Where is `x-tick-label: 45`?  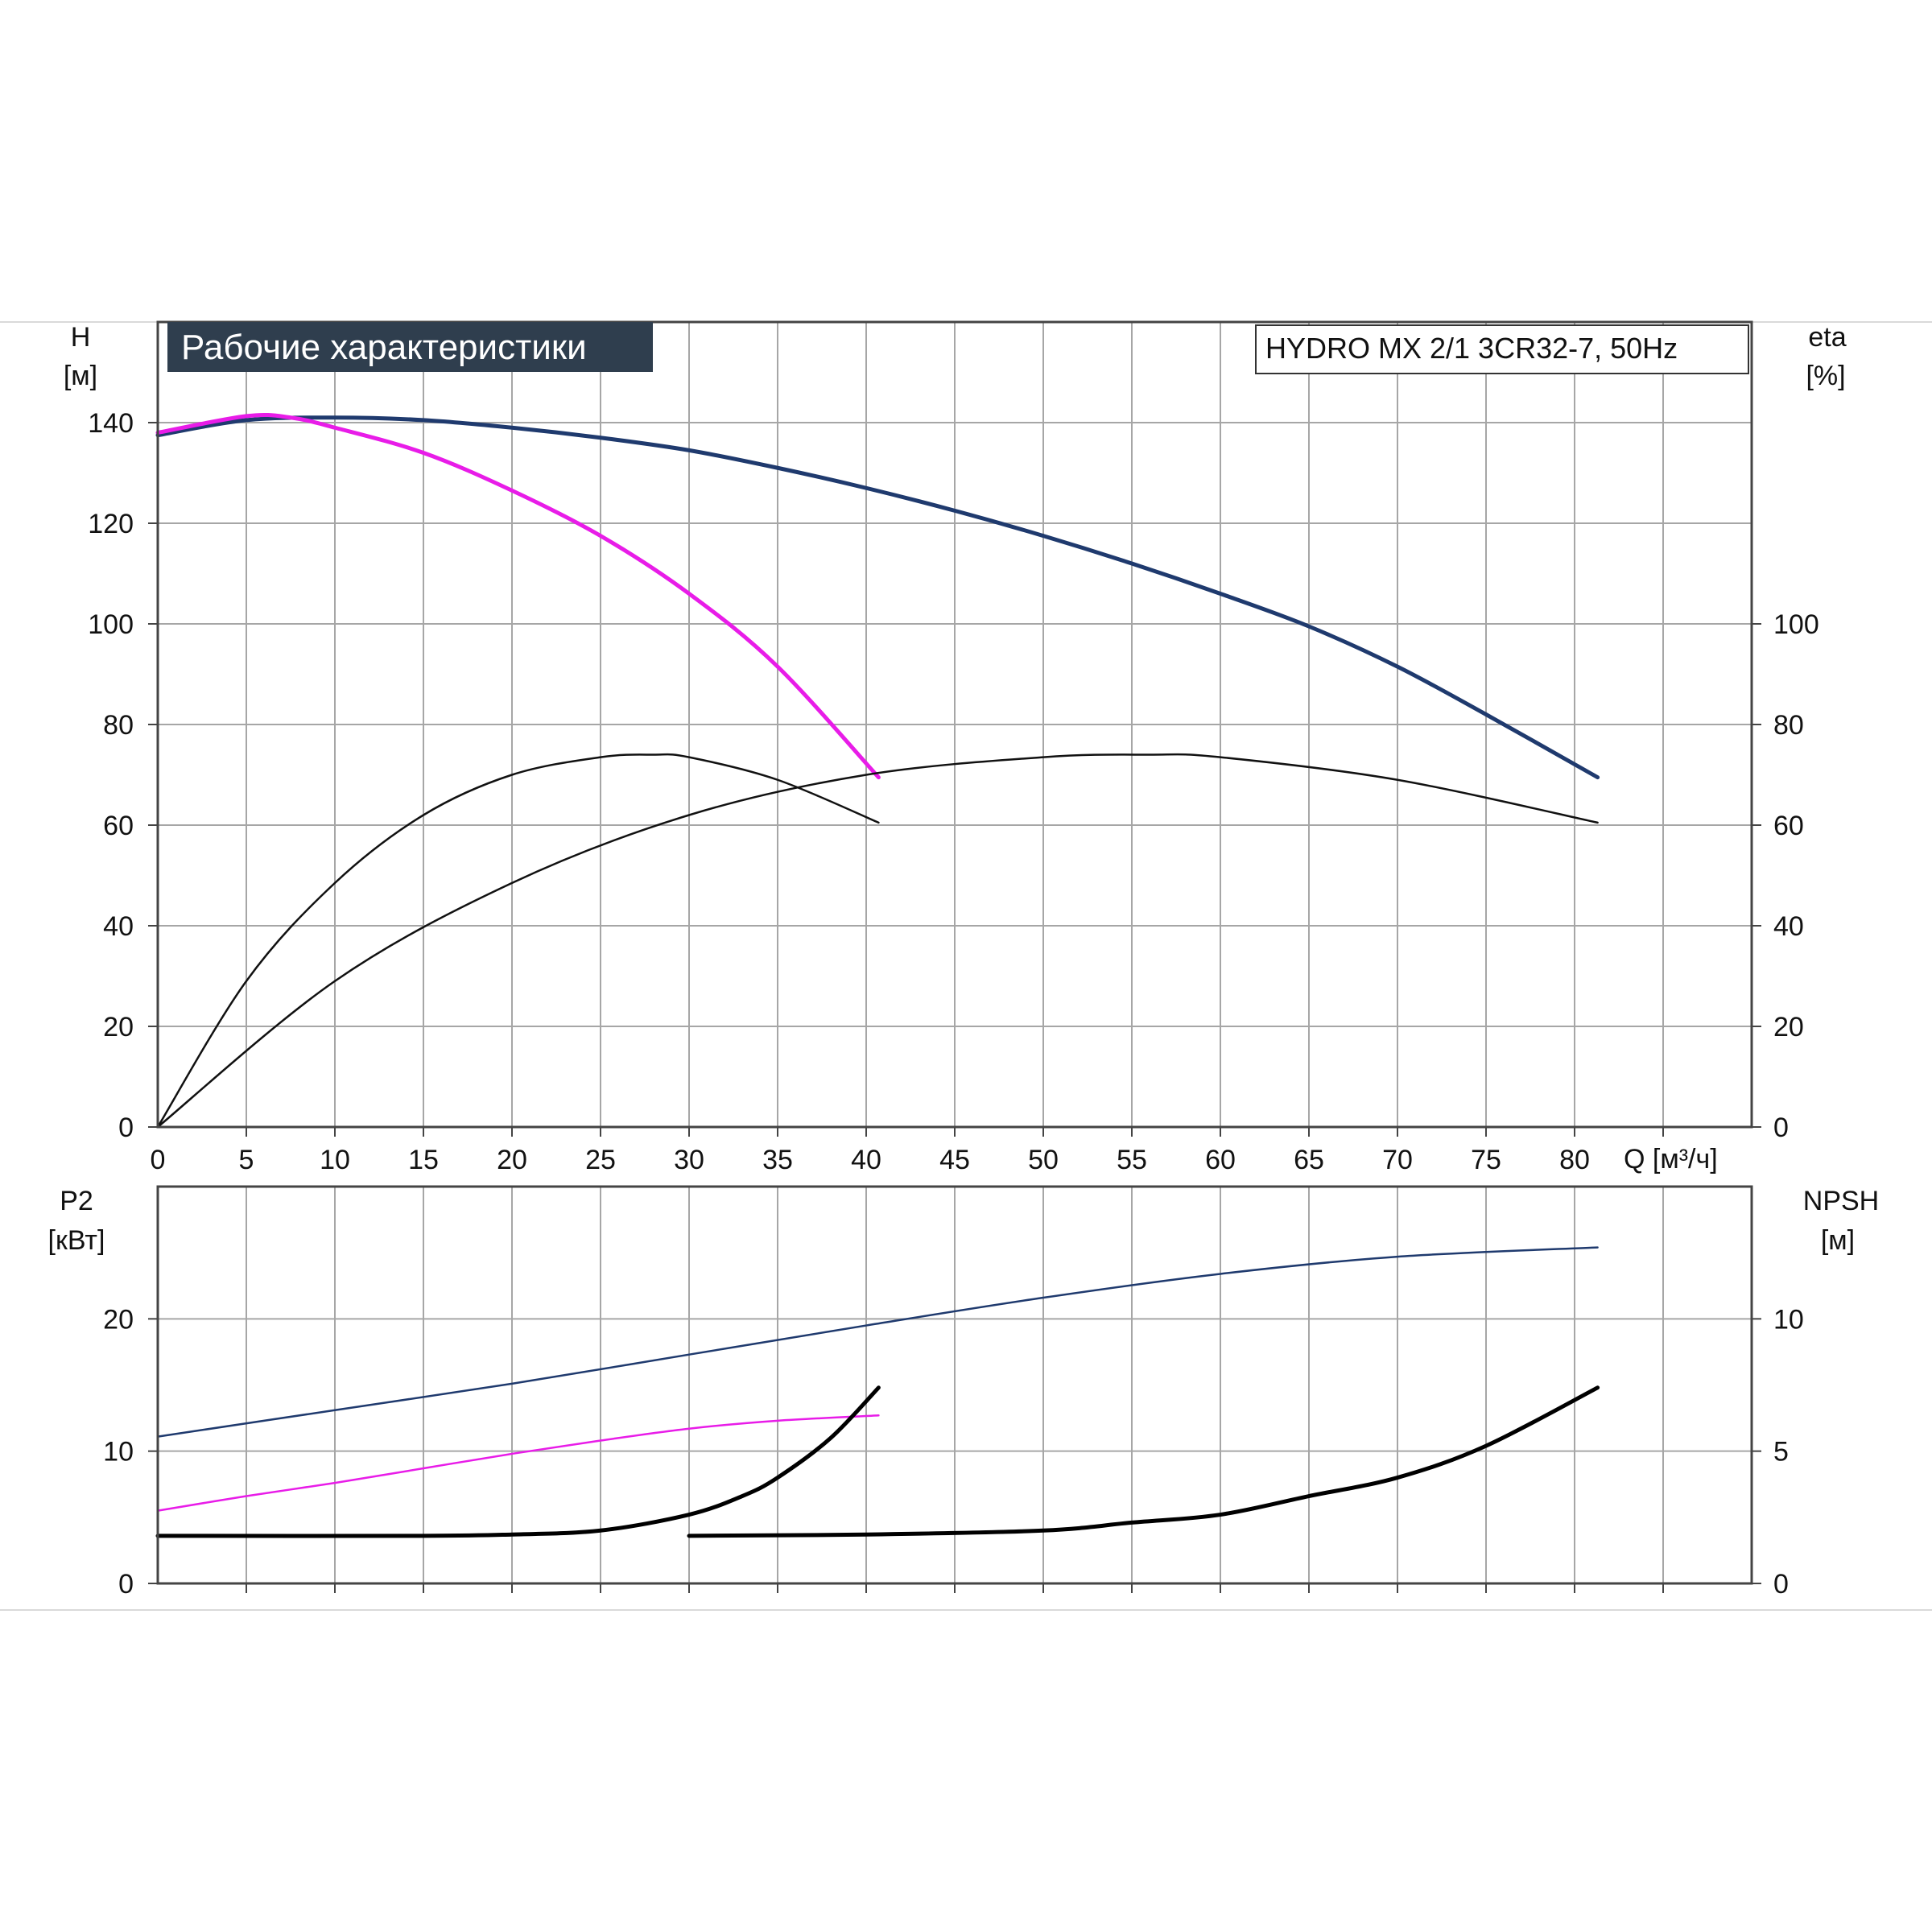
x-tick-label: 45 is located at coordinates (954, 1160).